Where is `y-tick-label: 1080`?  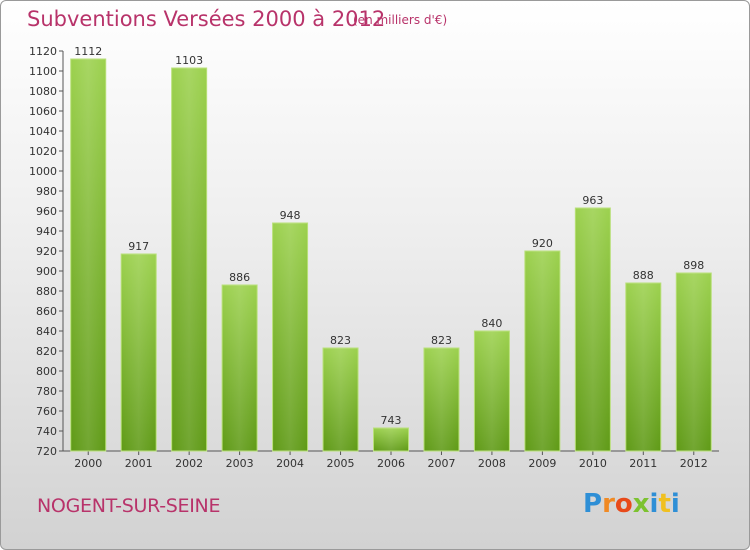 y-tick-label: 1080 is located at coordinates (43, 91).